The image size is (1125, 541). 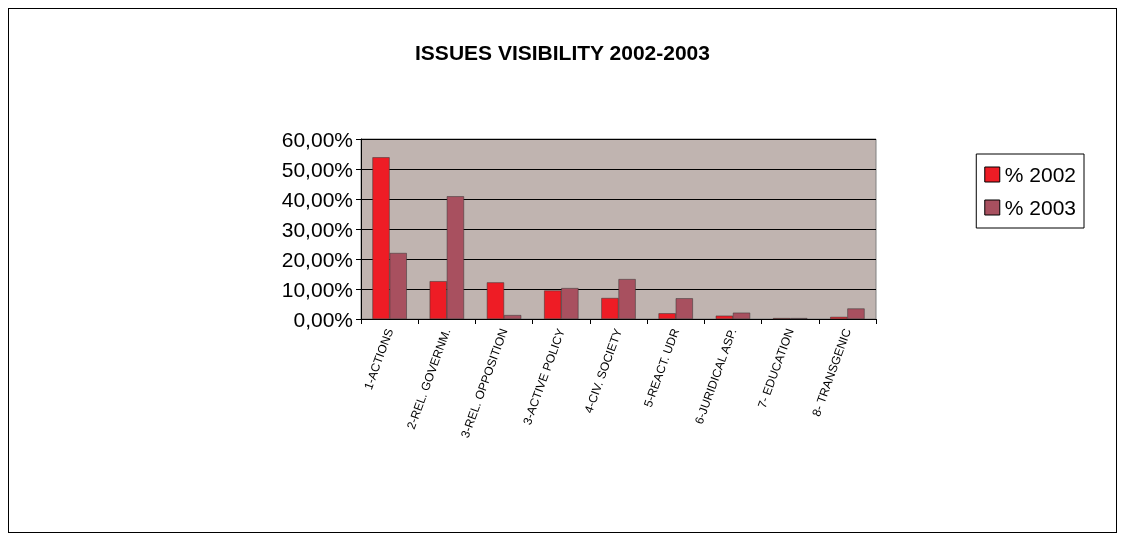 I want to click on legend-label: % 2003, so click(x=1040, y=207).